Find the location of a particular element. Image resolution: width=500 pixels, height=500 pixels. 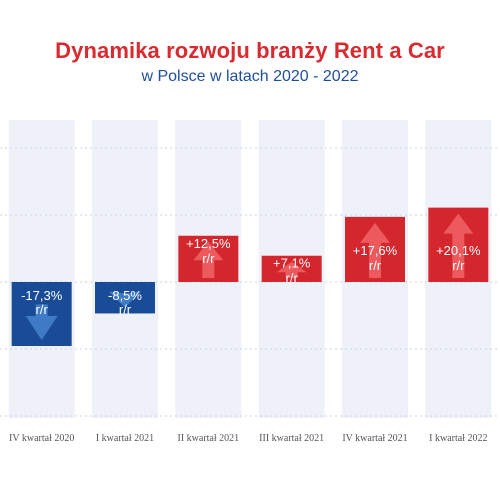

bar-value-label: +7,1% is located at coordinates (292, 263).